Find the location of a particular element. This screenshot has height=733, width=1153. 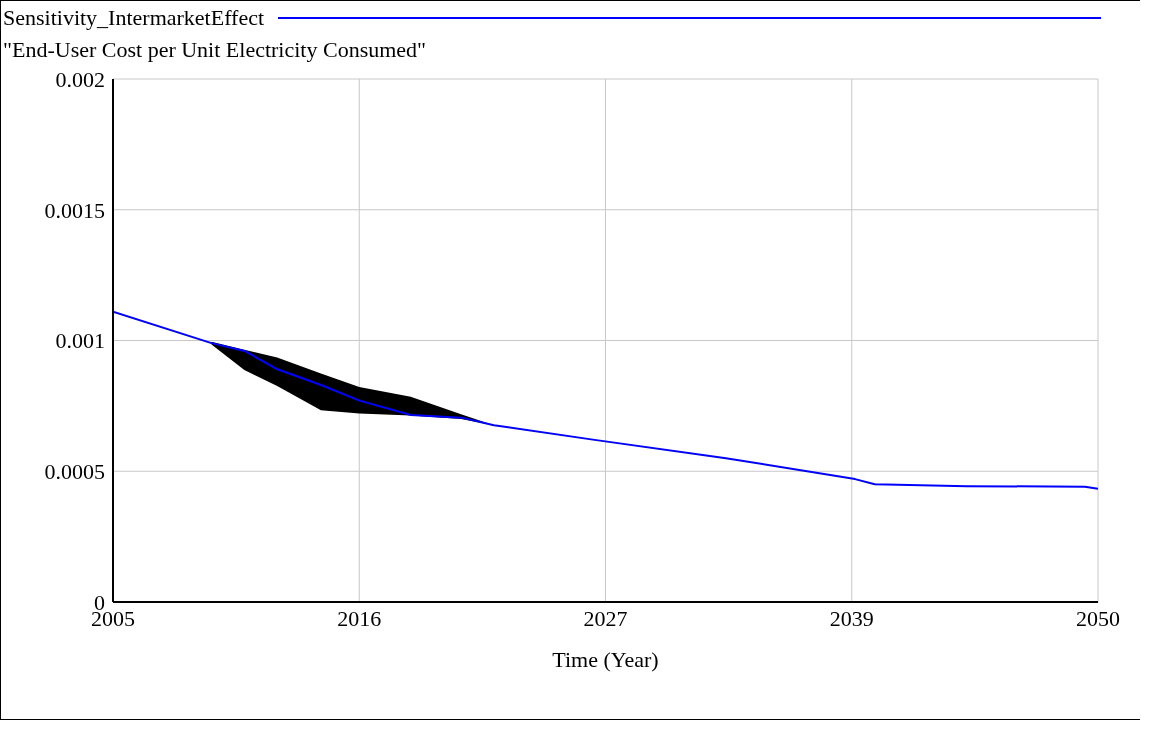

y-tick-label: 0.0015 is located at coordinates (74, 210).